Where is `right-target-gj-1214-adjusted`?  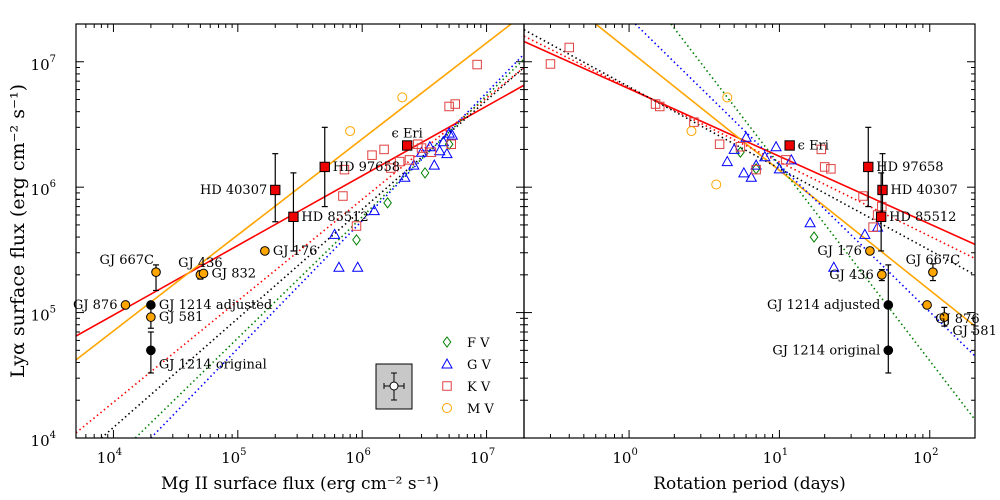
right-target-gj-1214-adjusted is located at coordinates (888, 319).